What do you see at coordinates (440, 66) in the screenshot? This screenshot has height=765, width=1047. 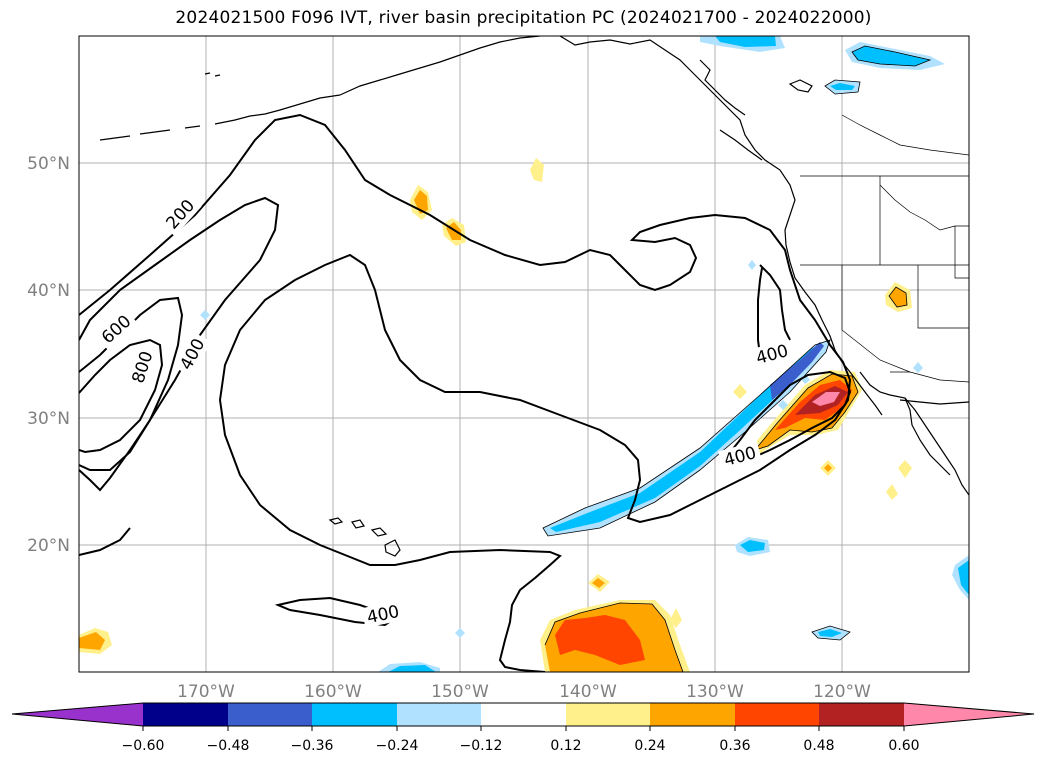 I see `alaska-coast` at bounding box center [440, 66].